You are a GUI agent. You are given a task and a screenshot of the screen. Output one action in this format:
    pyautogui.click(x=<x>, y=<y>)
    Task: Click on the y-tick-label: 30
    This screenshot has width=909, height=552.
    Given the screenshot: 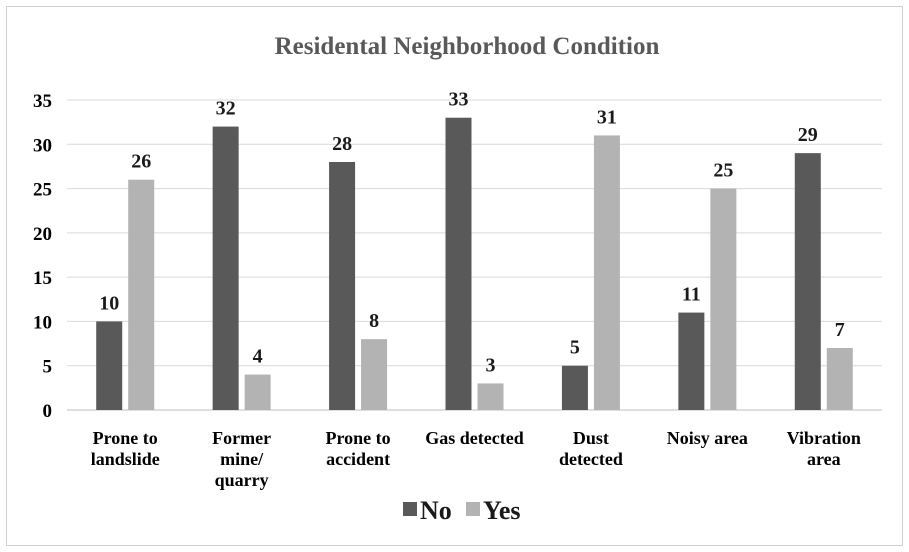 What is the action you would take?
    pyautogui.click(x=42, y=145)
    